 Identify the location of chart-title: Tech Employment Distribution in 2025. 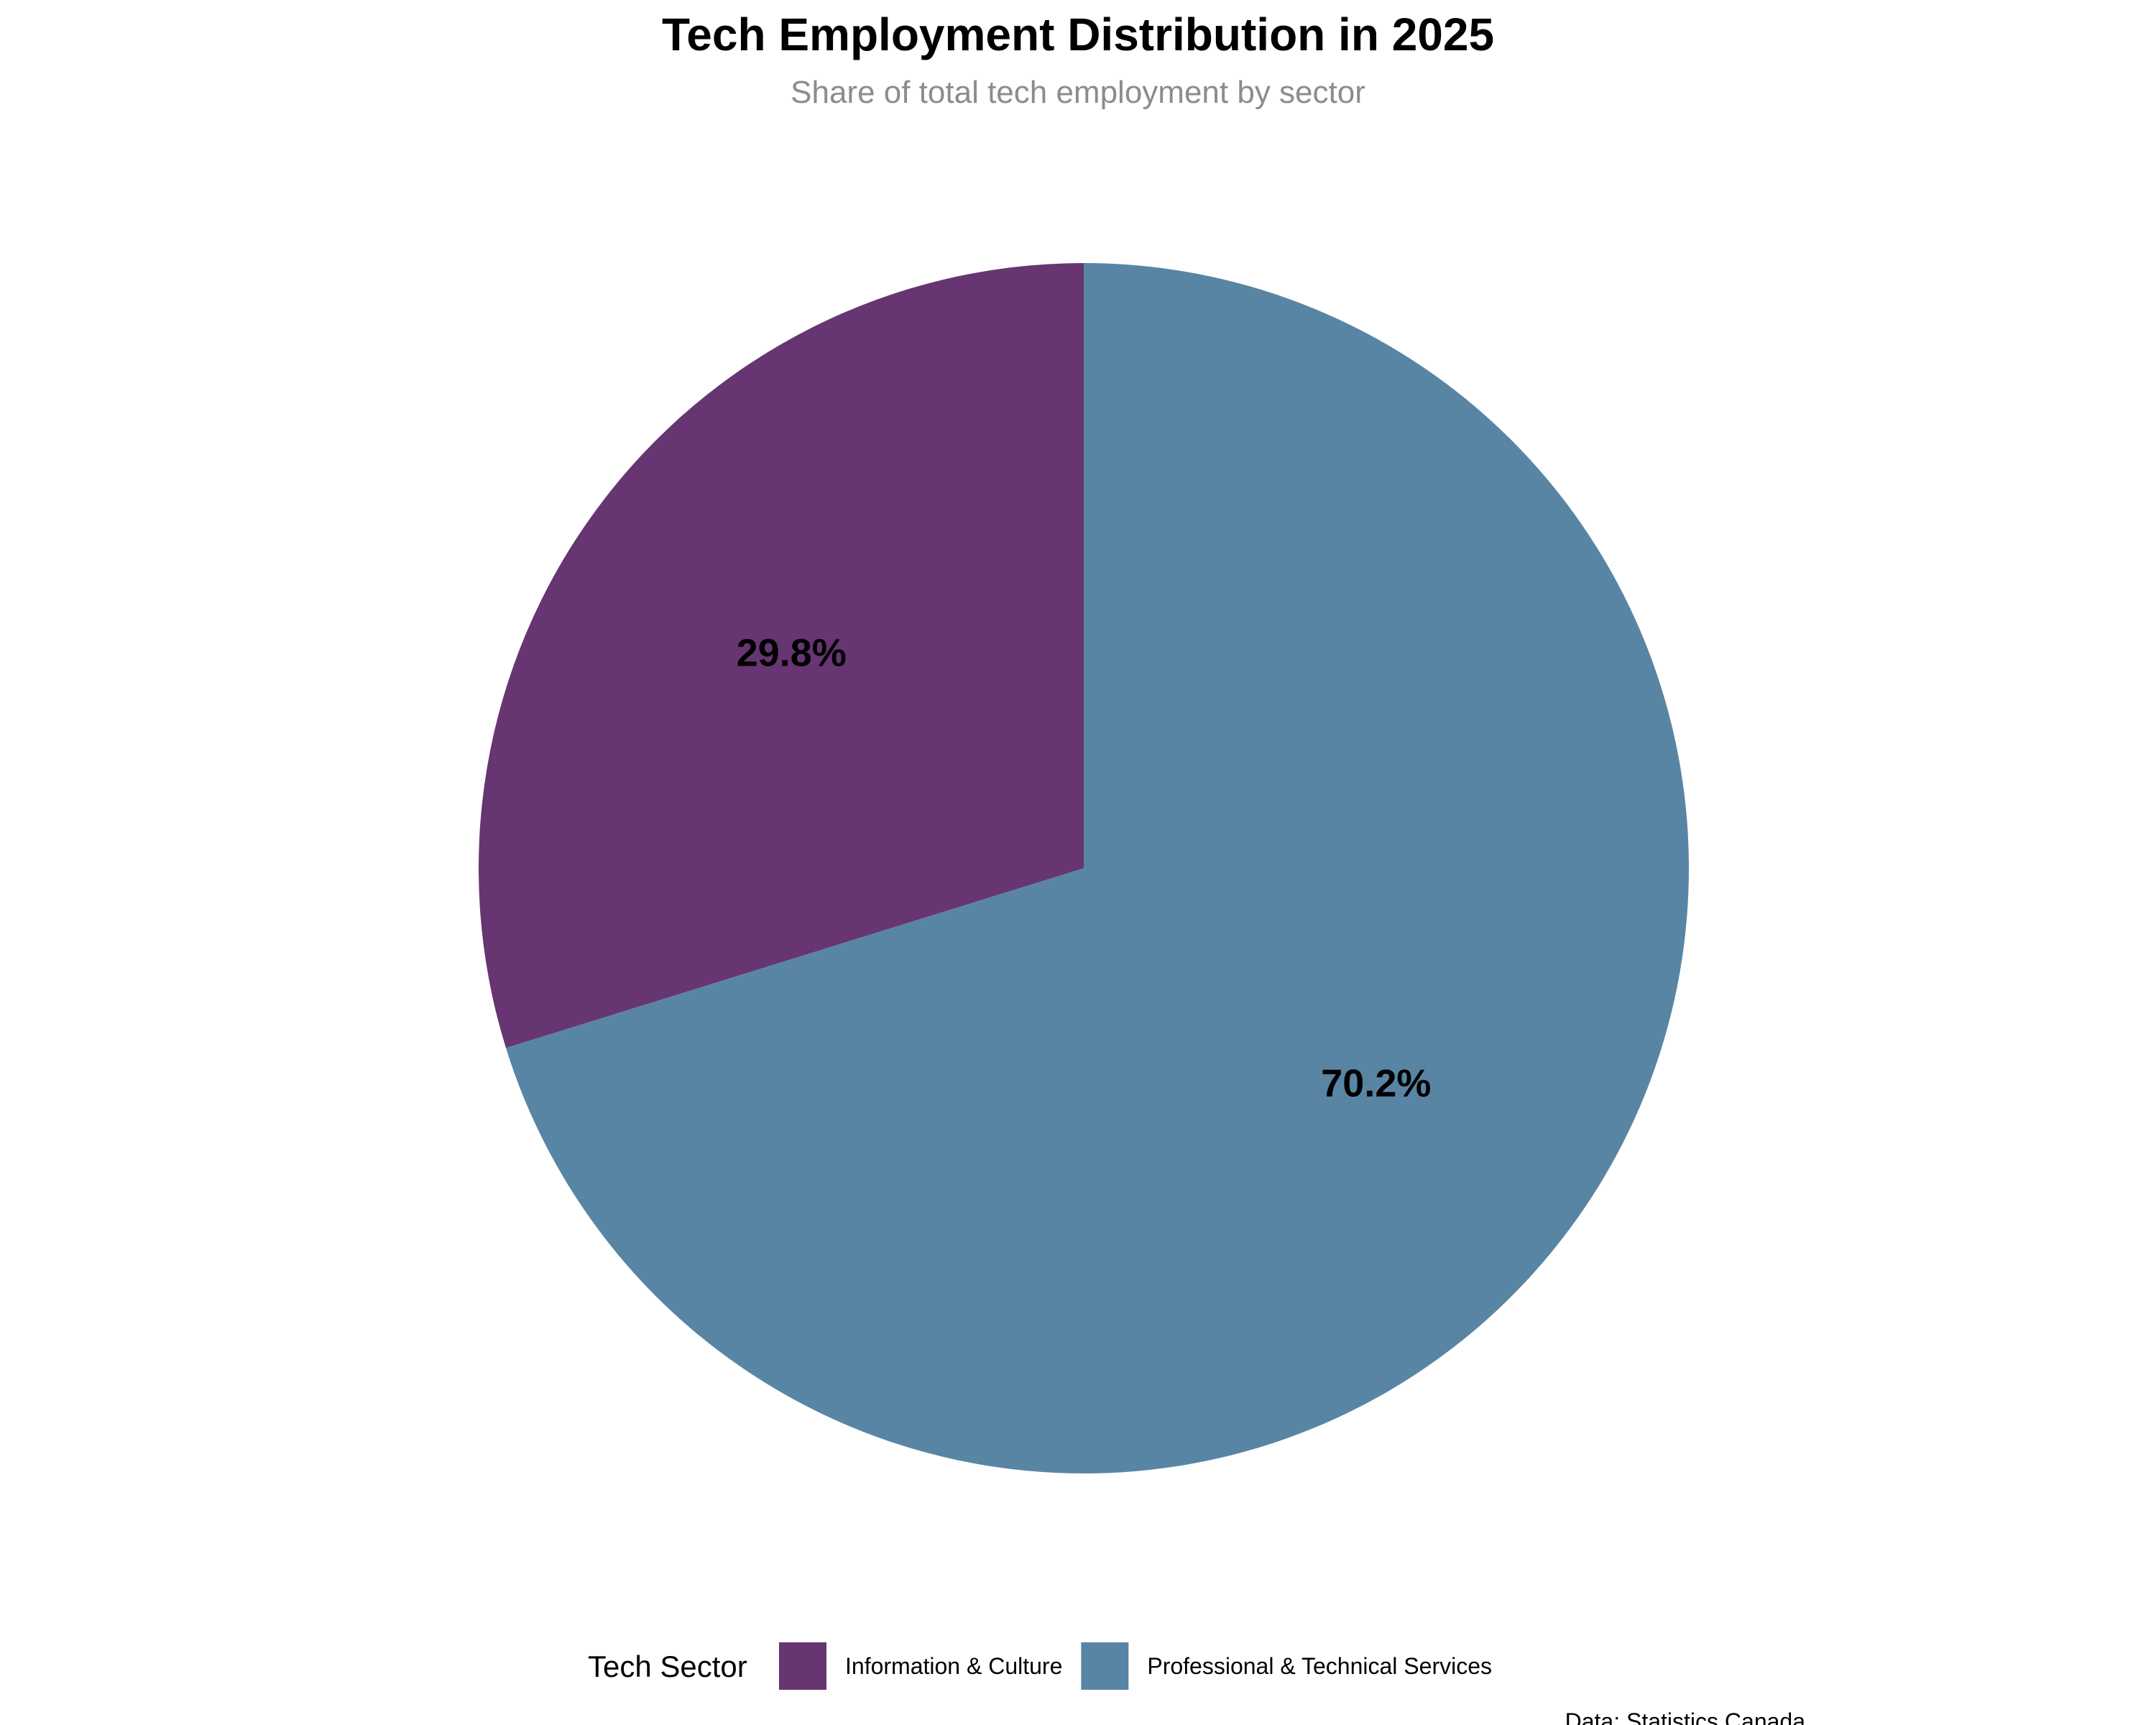
(1078, 34).